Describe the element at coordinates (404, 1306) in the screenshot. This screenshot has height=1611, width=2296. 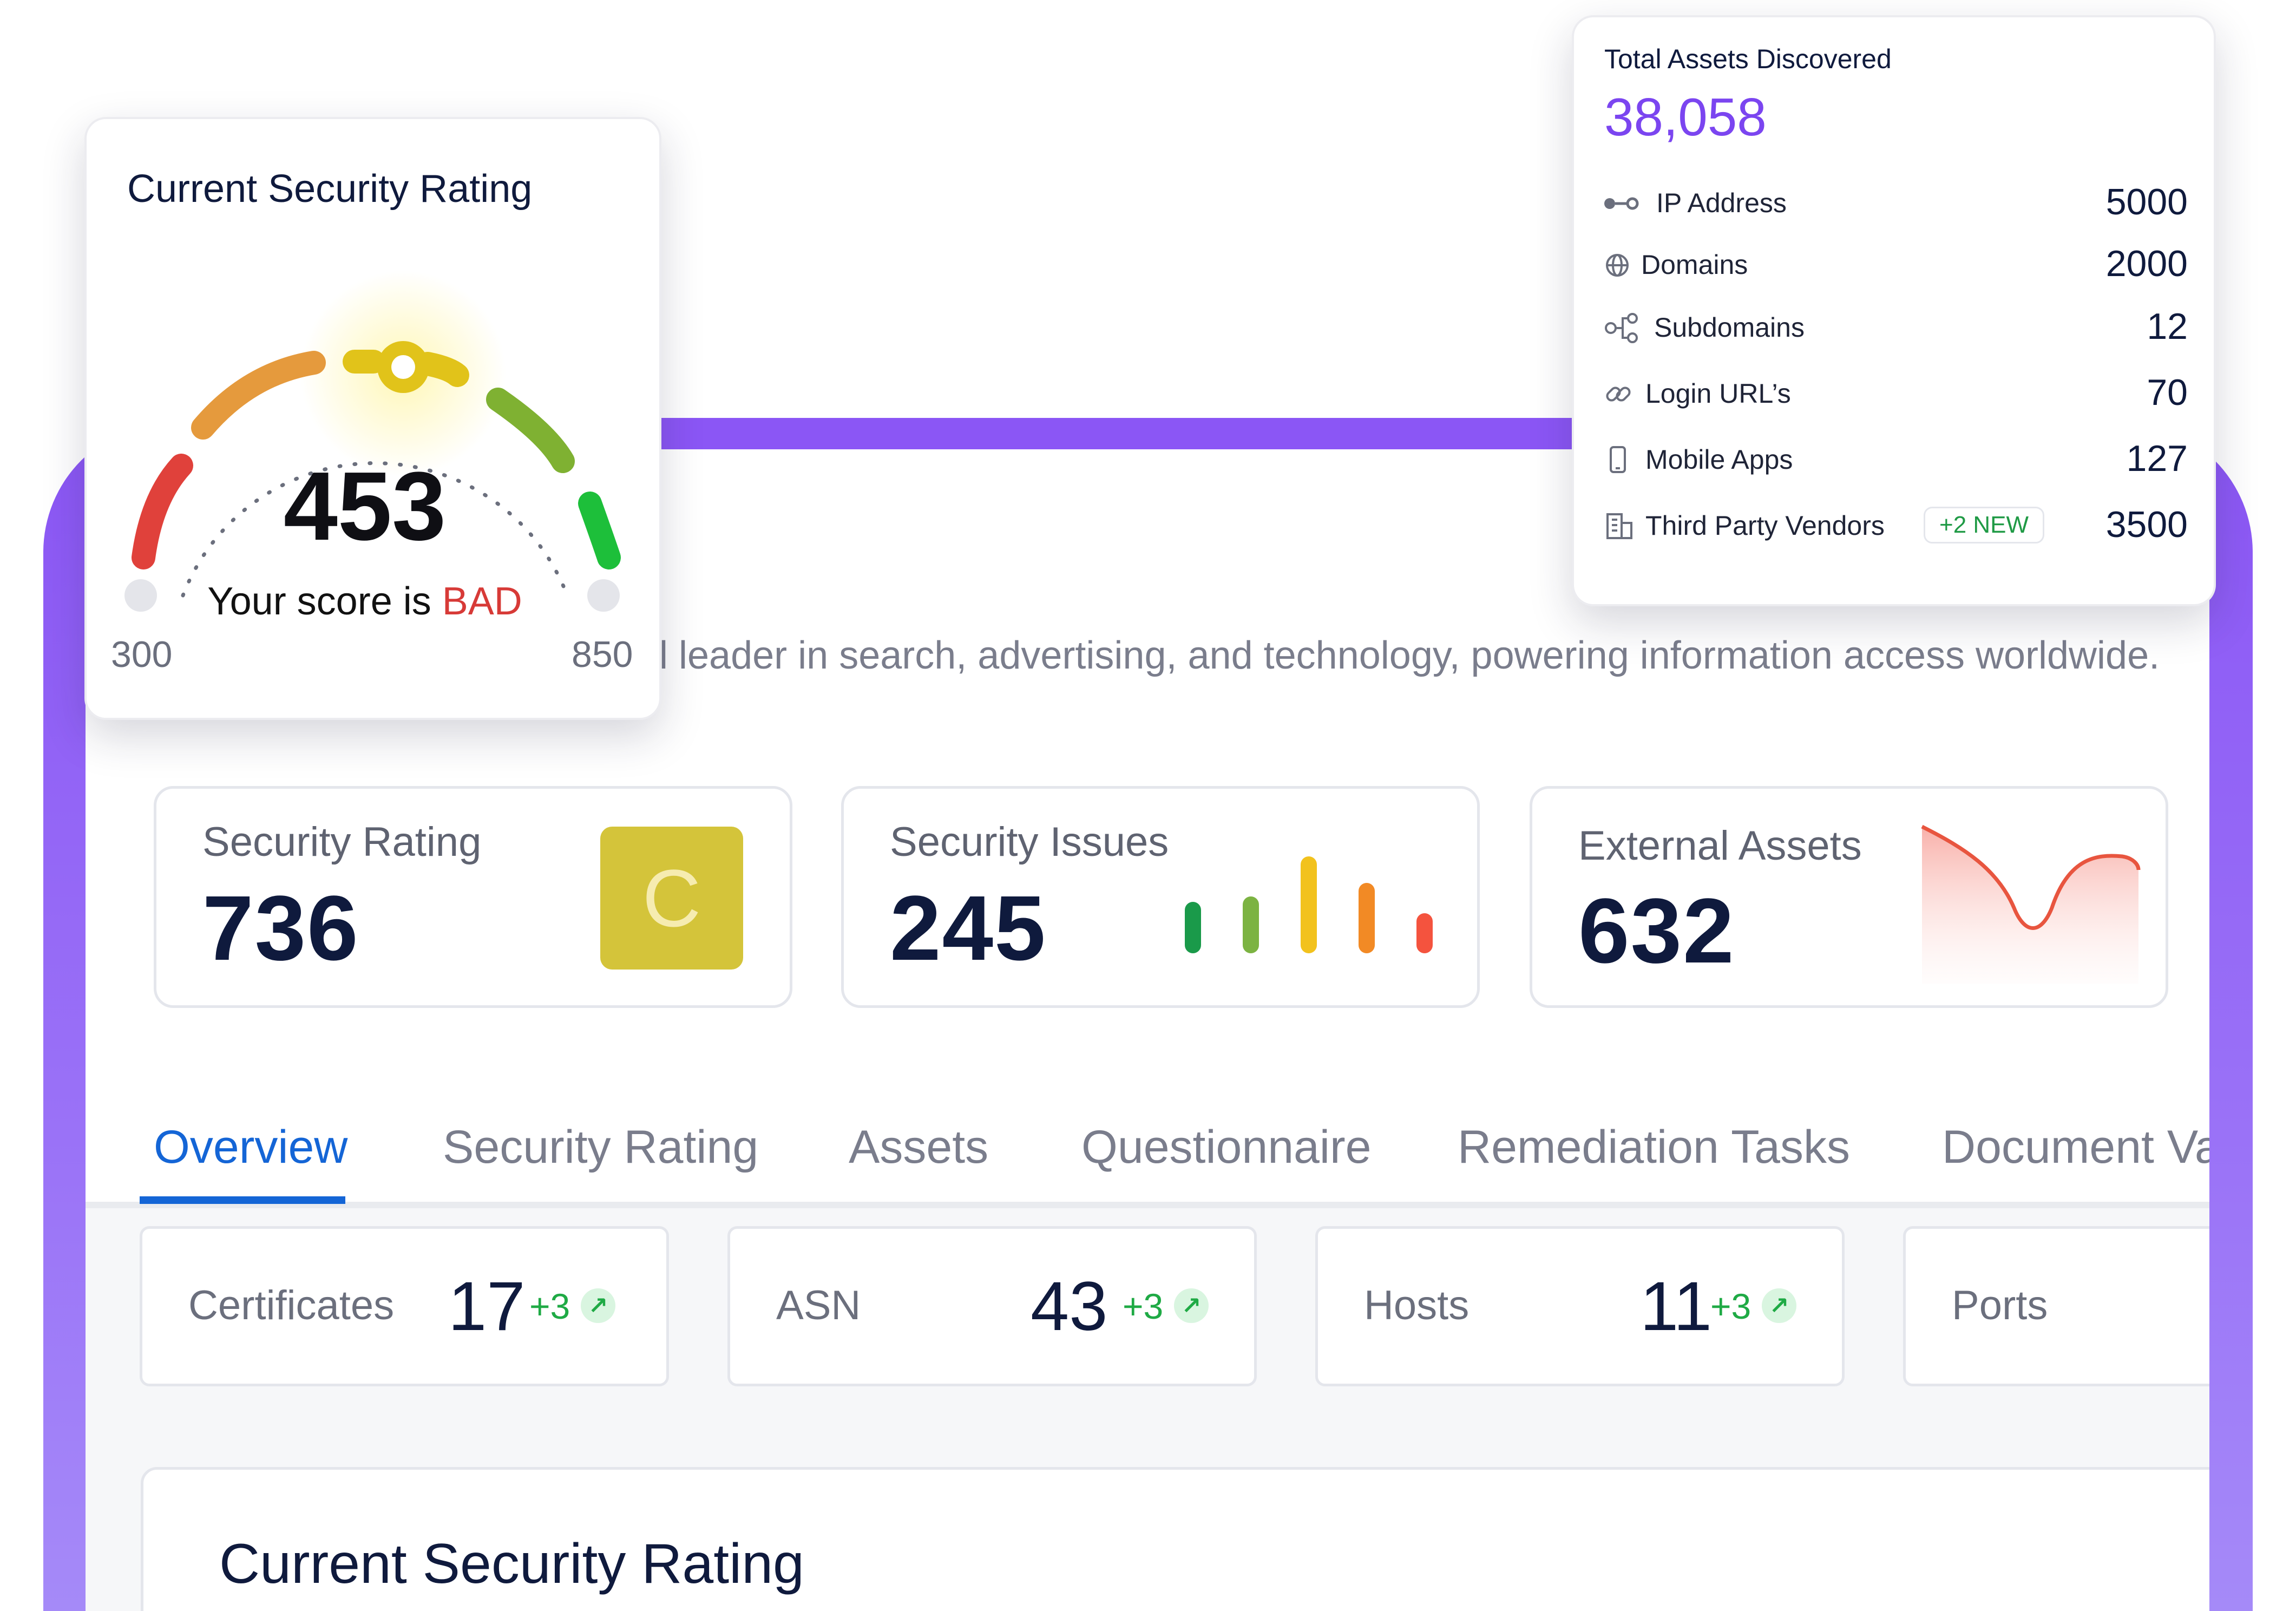
I see `certificates-card: Certificates 17 +3 ↗` at that location.